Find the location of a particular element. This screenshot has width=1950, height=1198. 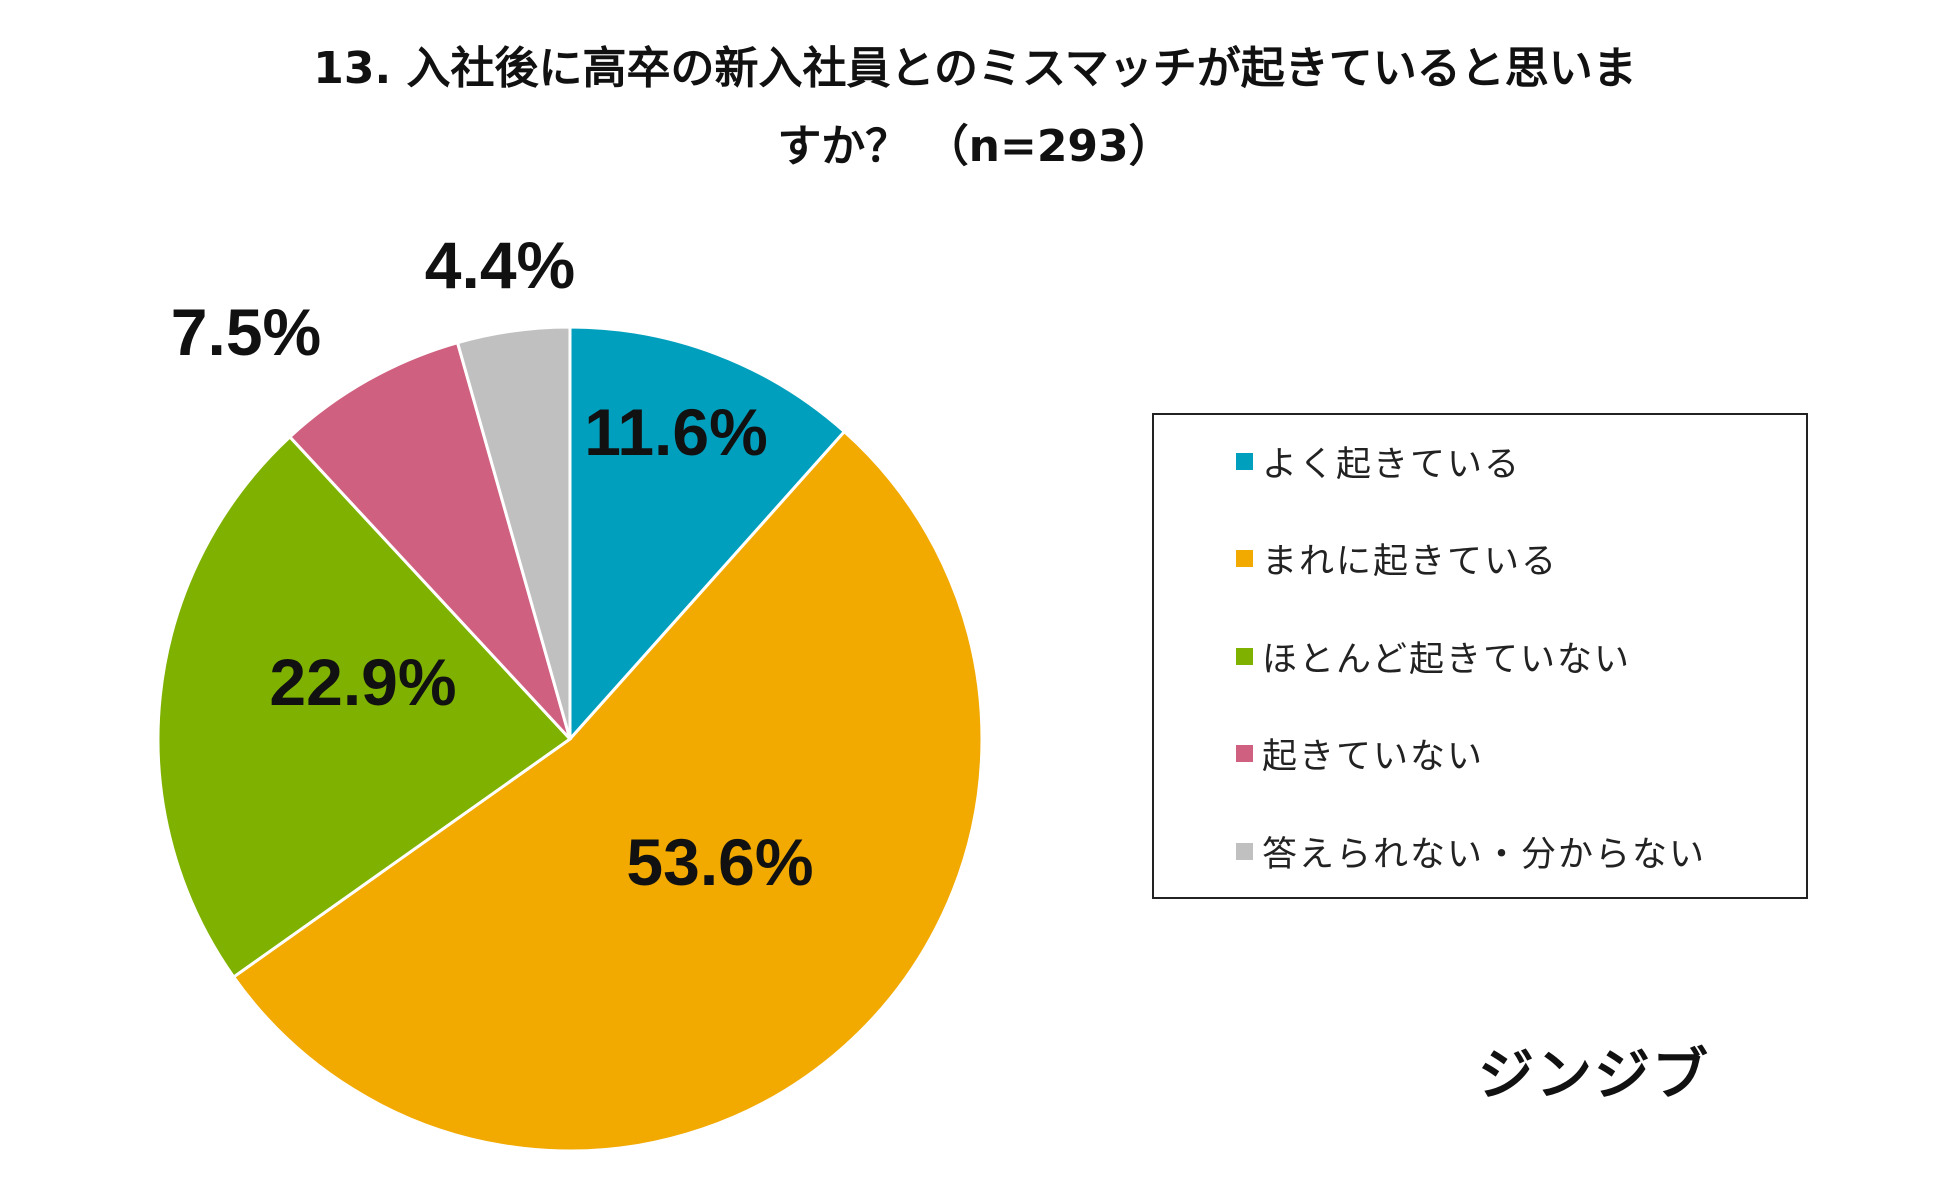

legend-label: 答えられない・分からない is located at coordinates (1484, 854).